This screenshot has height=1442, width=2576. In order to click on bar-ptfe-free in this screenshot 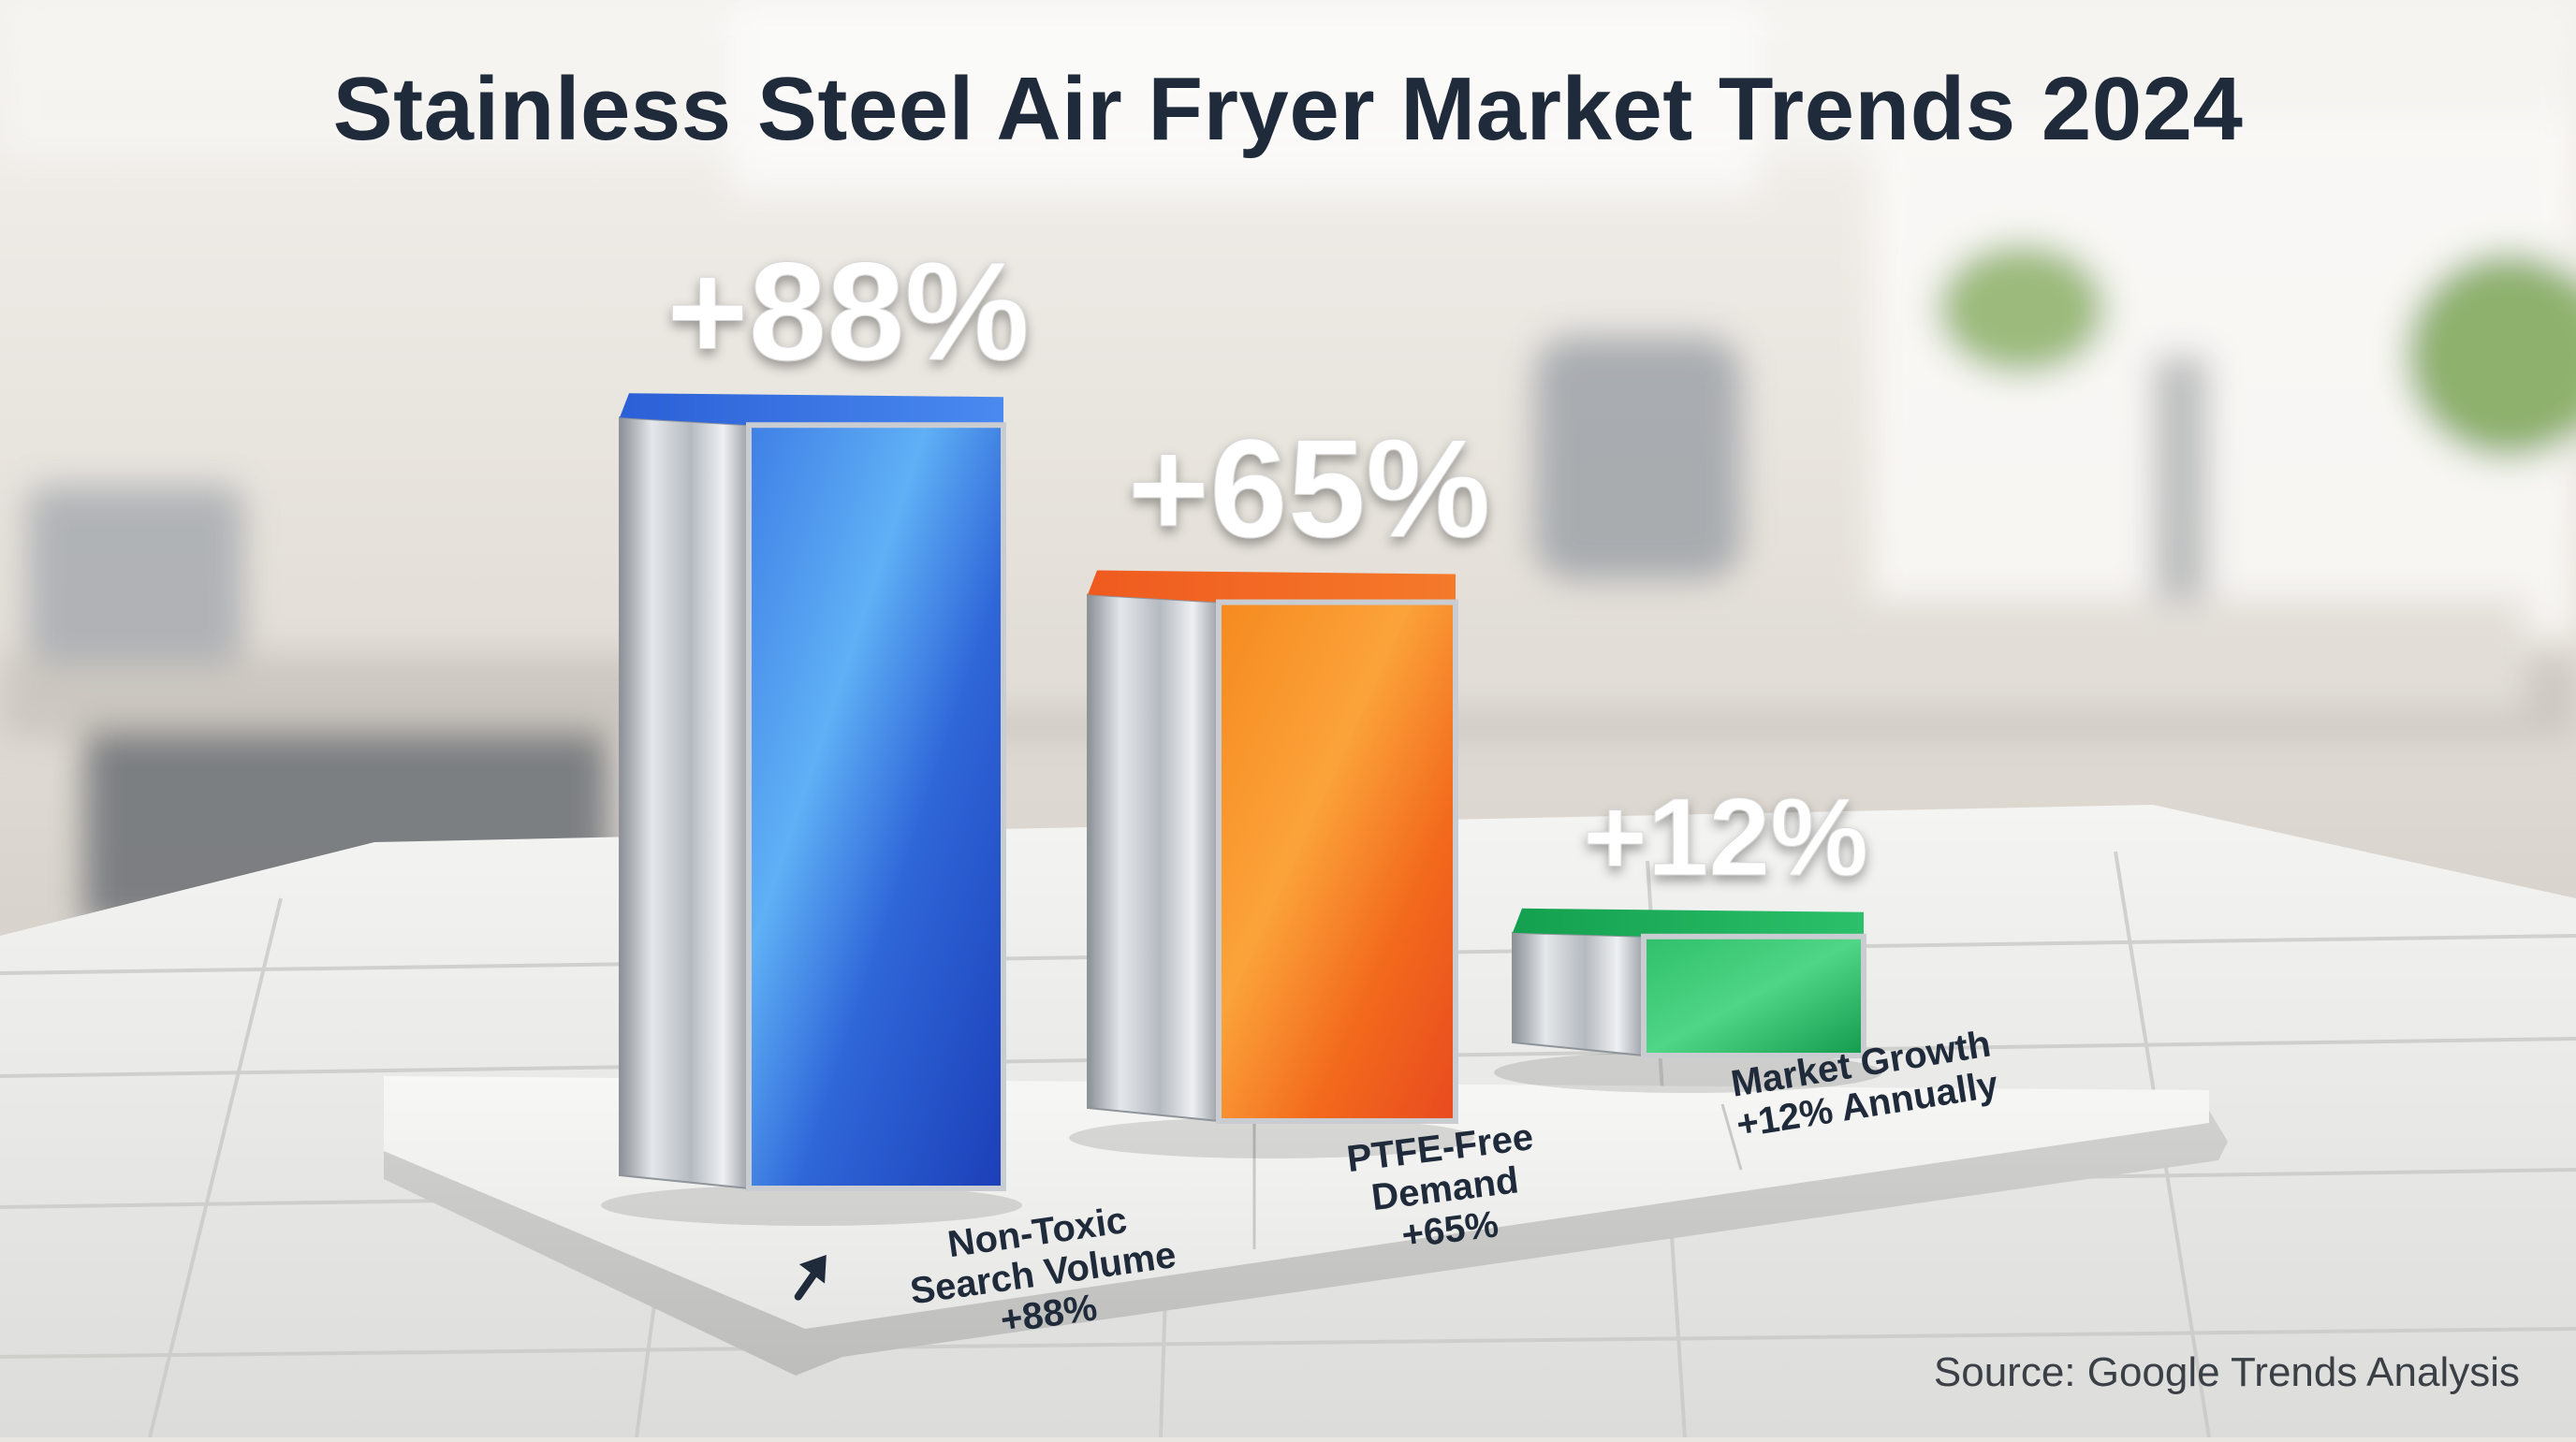, I will do `click(1271, 864)`.